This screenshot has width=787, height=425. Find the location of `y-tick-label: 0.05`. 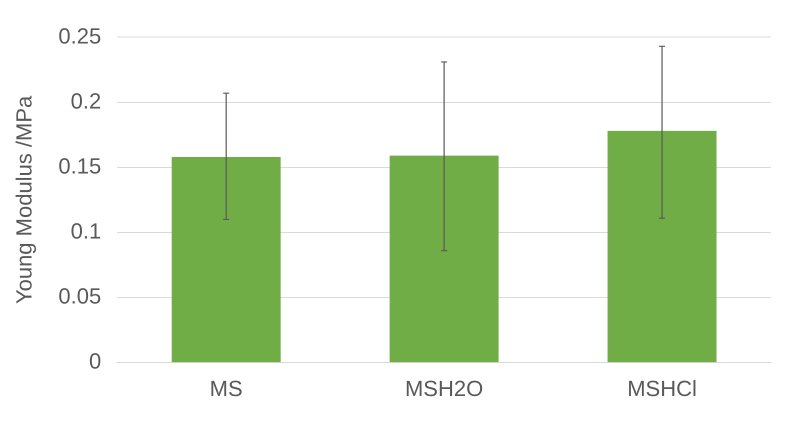

y-tick-label: 0.05 is located at coordinates (80, 296).